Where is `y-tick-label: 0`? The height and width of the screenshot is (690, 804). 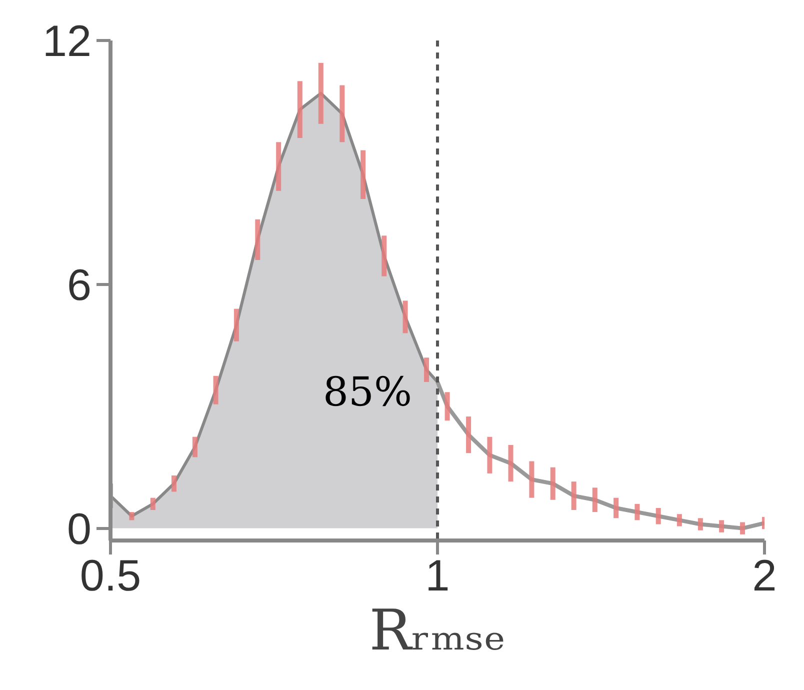 y-tick-label: 0 is located at coordinates (79, 529).